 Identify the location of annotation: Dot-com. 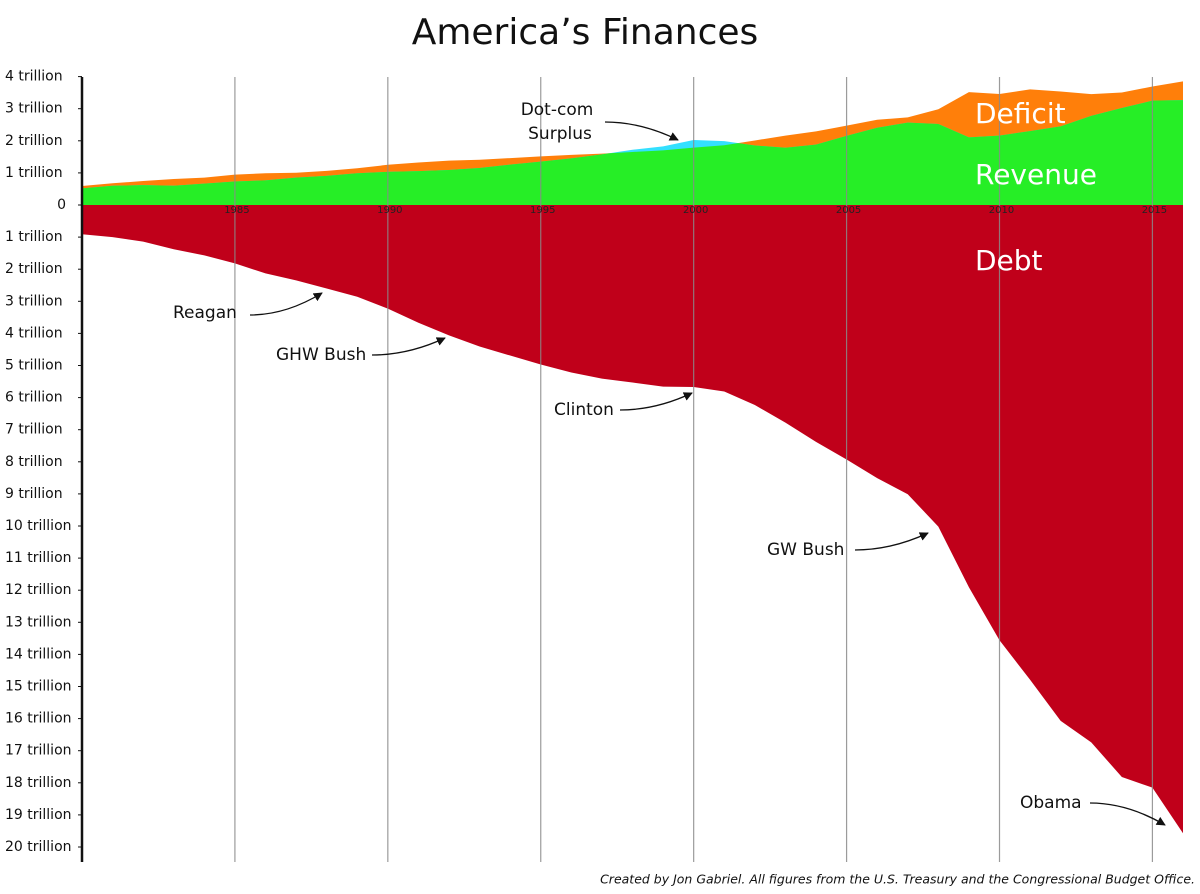
(557, 110).